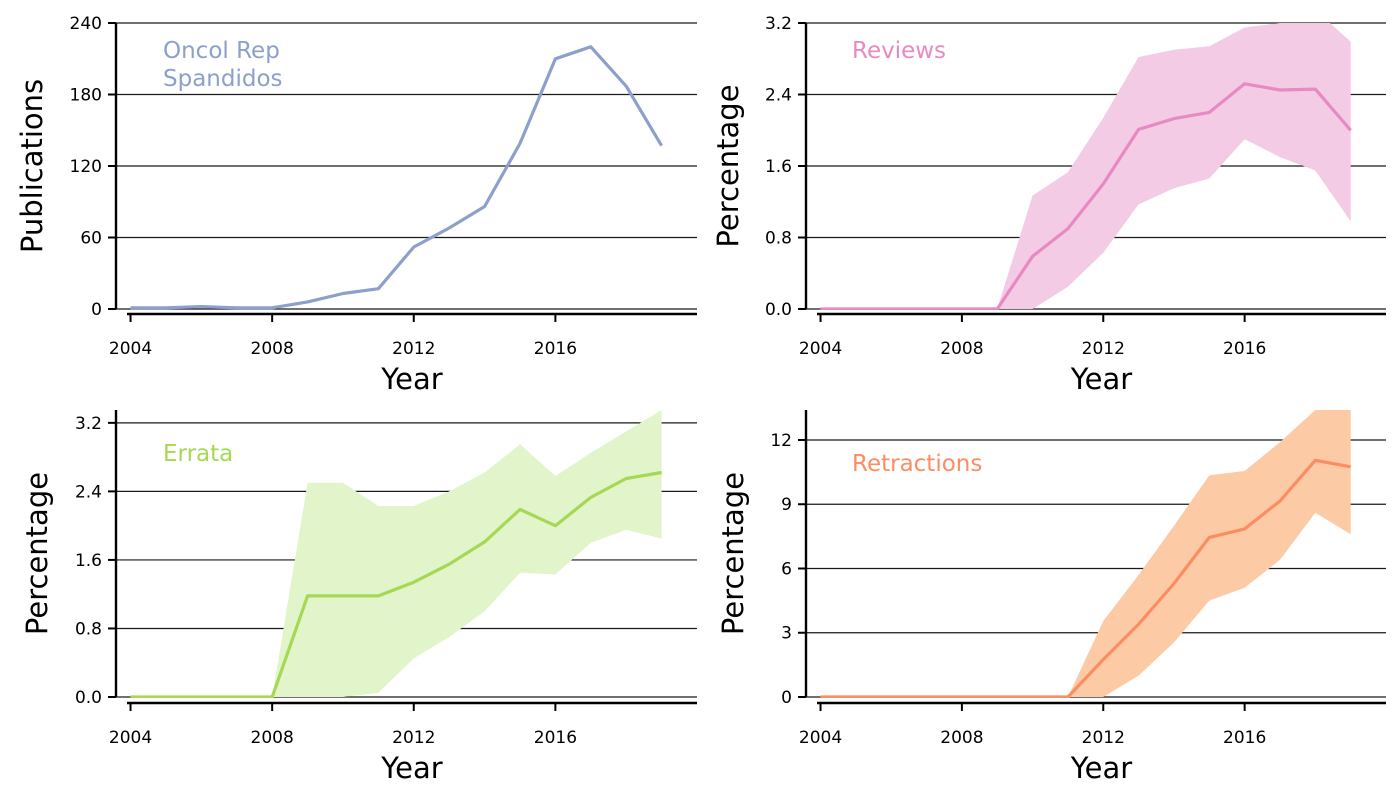 This screenshot has width=1400, height=800. Describe the element at coordinates (786, 634) in the screenshot. I see `y-tick-label: 3` at that location.